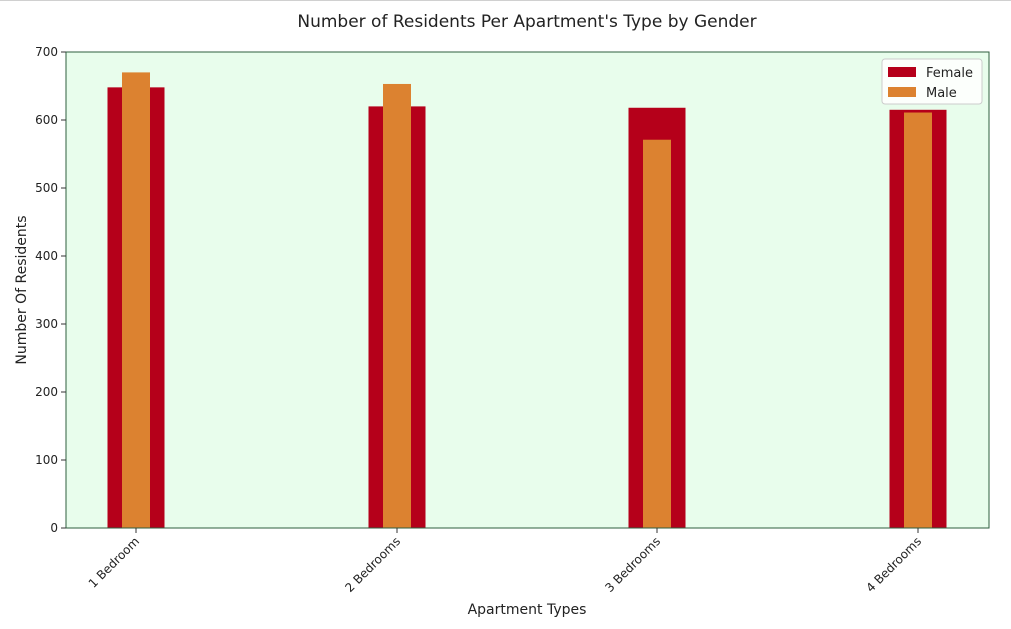 The height and width of the screenshot is (629, 1011). Describe the element at coordinates (949, 73) in the screenshot. I see `legend-label-female: Female` at that location.